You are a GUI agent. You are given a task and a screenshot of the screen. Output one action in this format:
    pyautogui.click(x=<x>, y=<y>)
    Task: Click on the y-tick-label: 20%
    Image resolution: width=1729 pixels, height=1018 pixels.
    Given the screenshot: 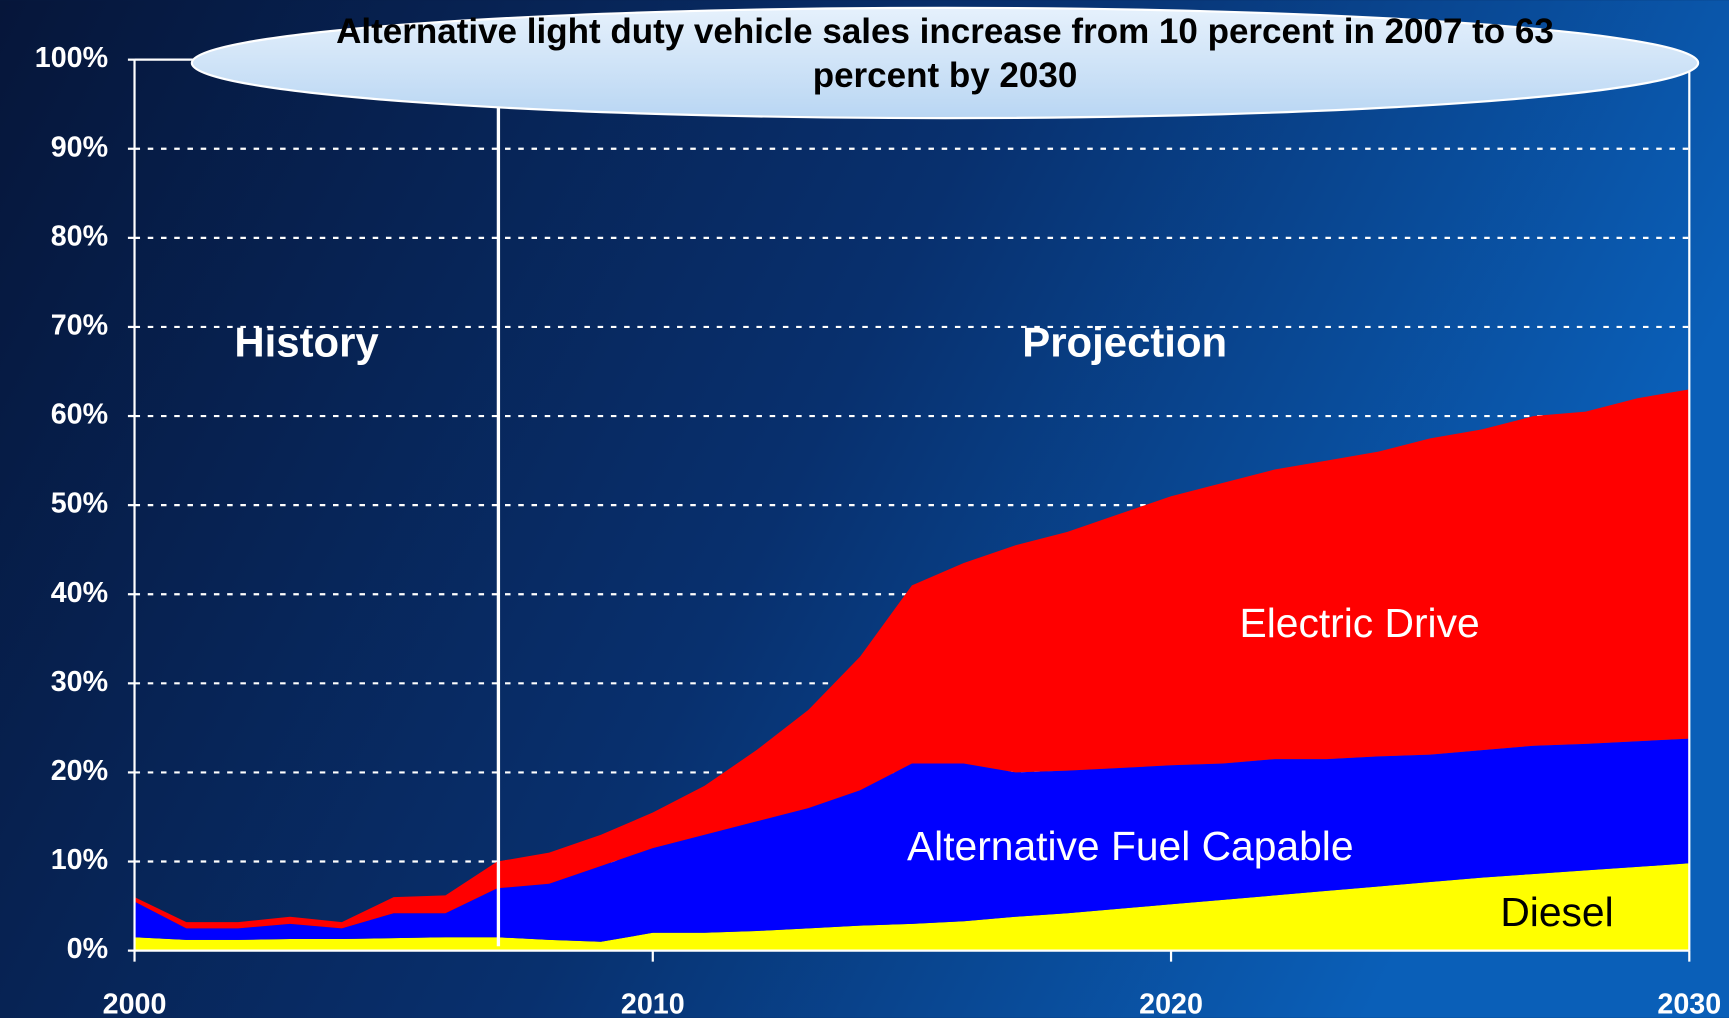 What is the action you would take?
    pyautogui.click(x=79, y=771)
    